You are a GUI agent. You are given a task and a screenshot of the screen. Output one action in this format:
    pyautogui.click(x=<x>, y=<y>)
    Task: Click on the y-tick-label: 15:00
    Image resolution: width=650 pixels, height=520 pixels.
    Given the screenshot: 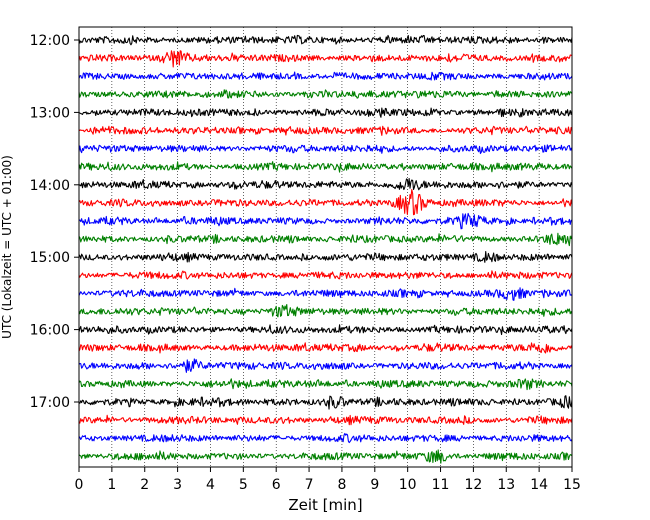 What is the action you would take?
    pyautogui.click(x=50, y=258)
    